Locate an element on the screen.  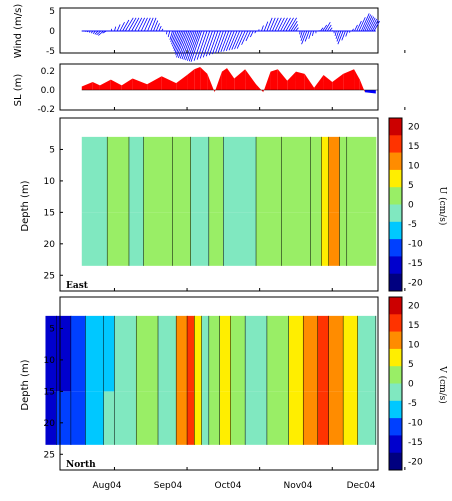
north-colorbar: 20 15 10 5 0 -5 -10 -15 -20 is located at coordinates (405, 383).